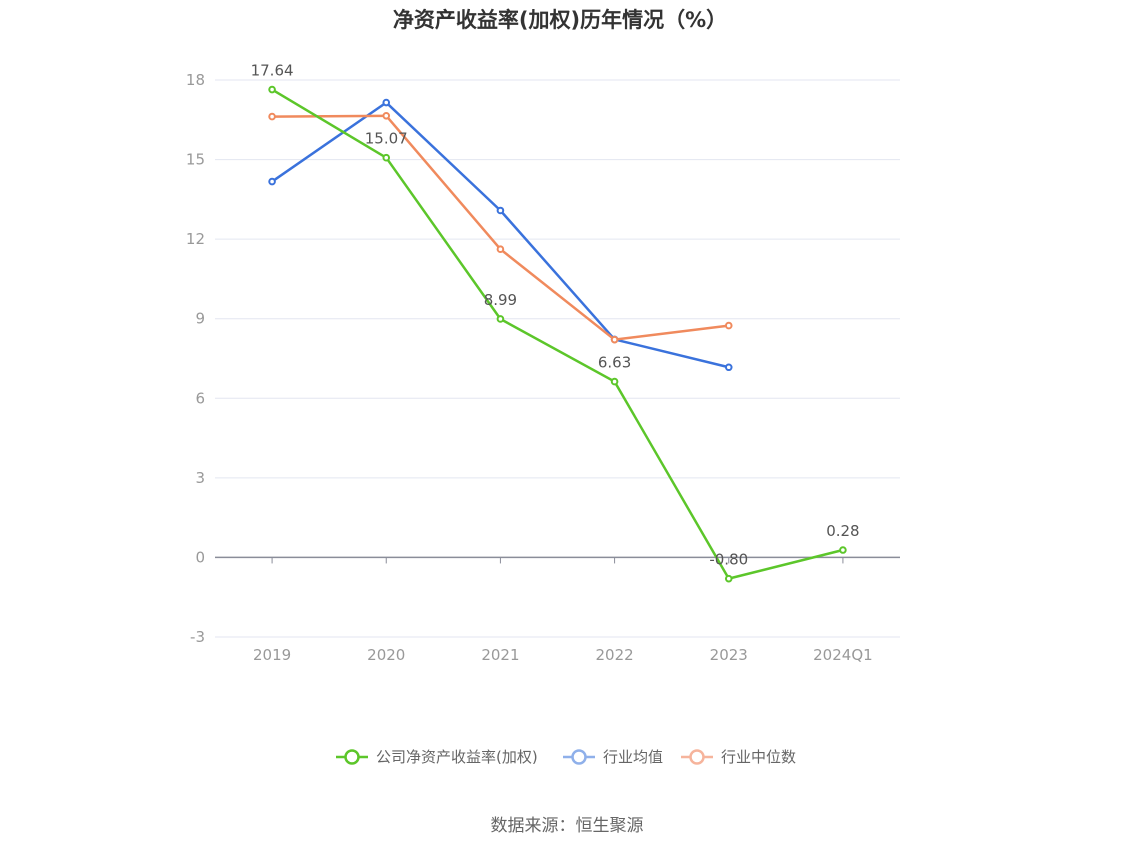 The image size is (1134, 849). What do you see at coordinates (200, 478) in the screenshot?
I see `y-tick-label: 3` at bounding box center [200, 478].